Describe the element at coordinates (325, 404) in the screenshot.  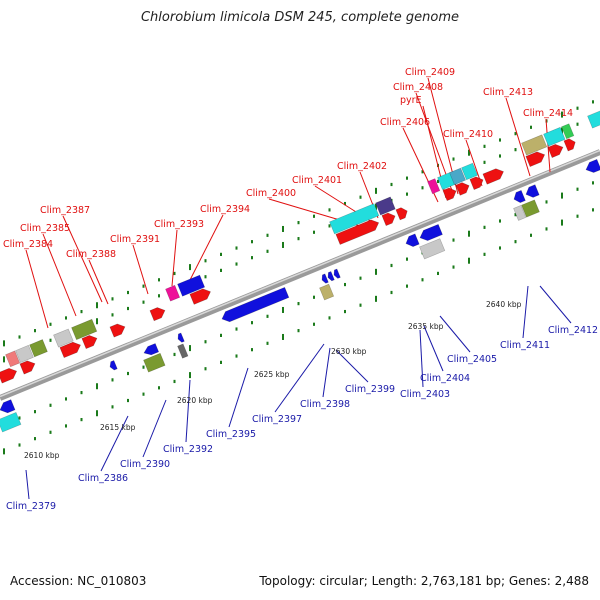
I see `gene-label-Clim_2398: Clim_2398` at that location.